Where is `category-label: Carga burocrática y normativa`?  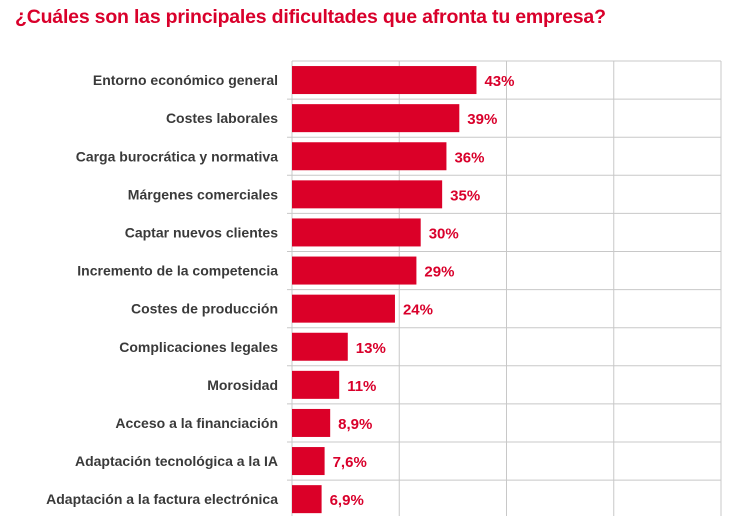 category-label: Carga burocrática y normativa is located at coordinates (177, 156).